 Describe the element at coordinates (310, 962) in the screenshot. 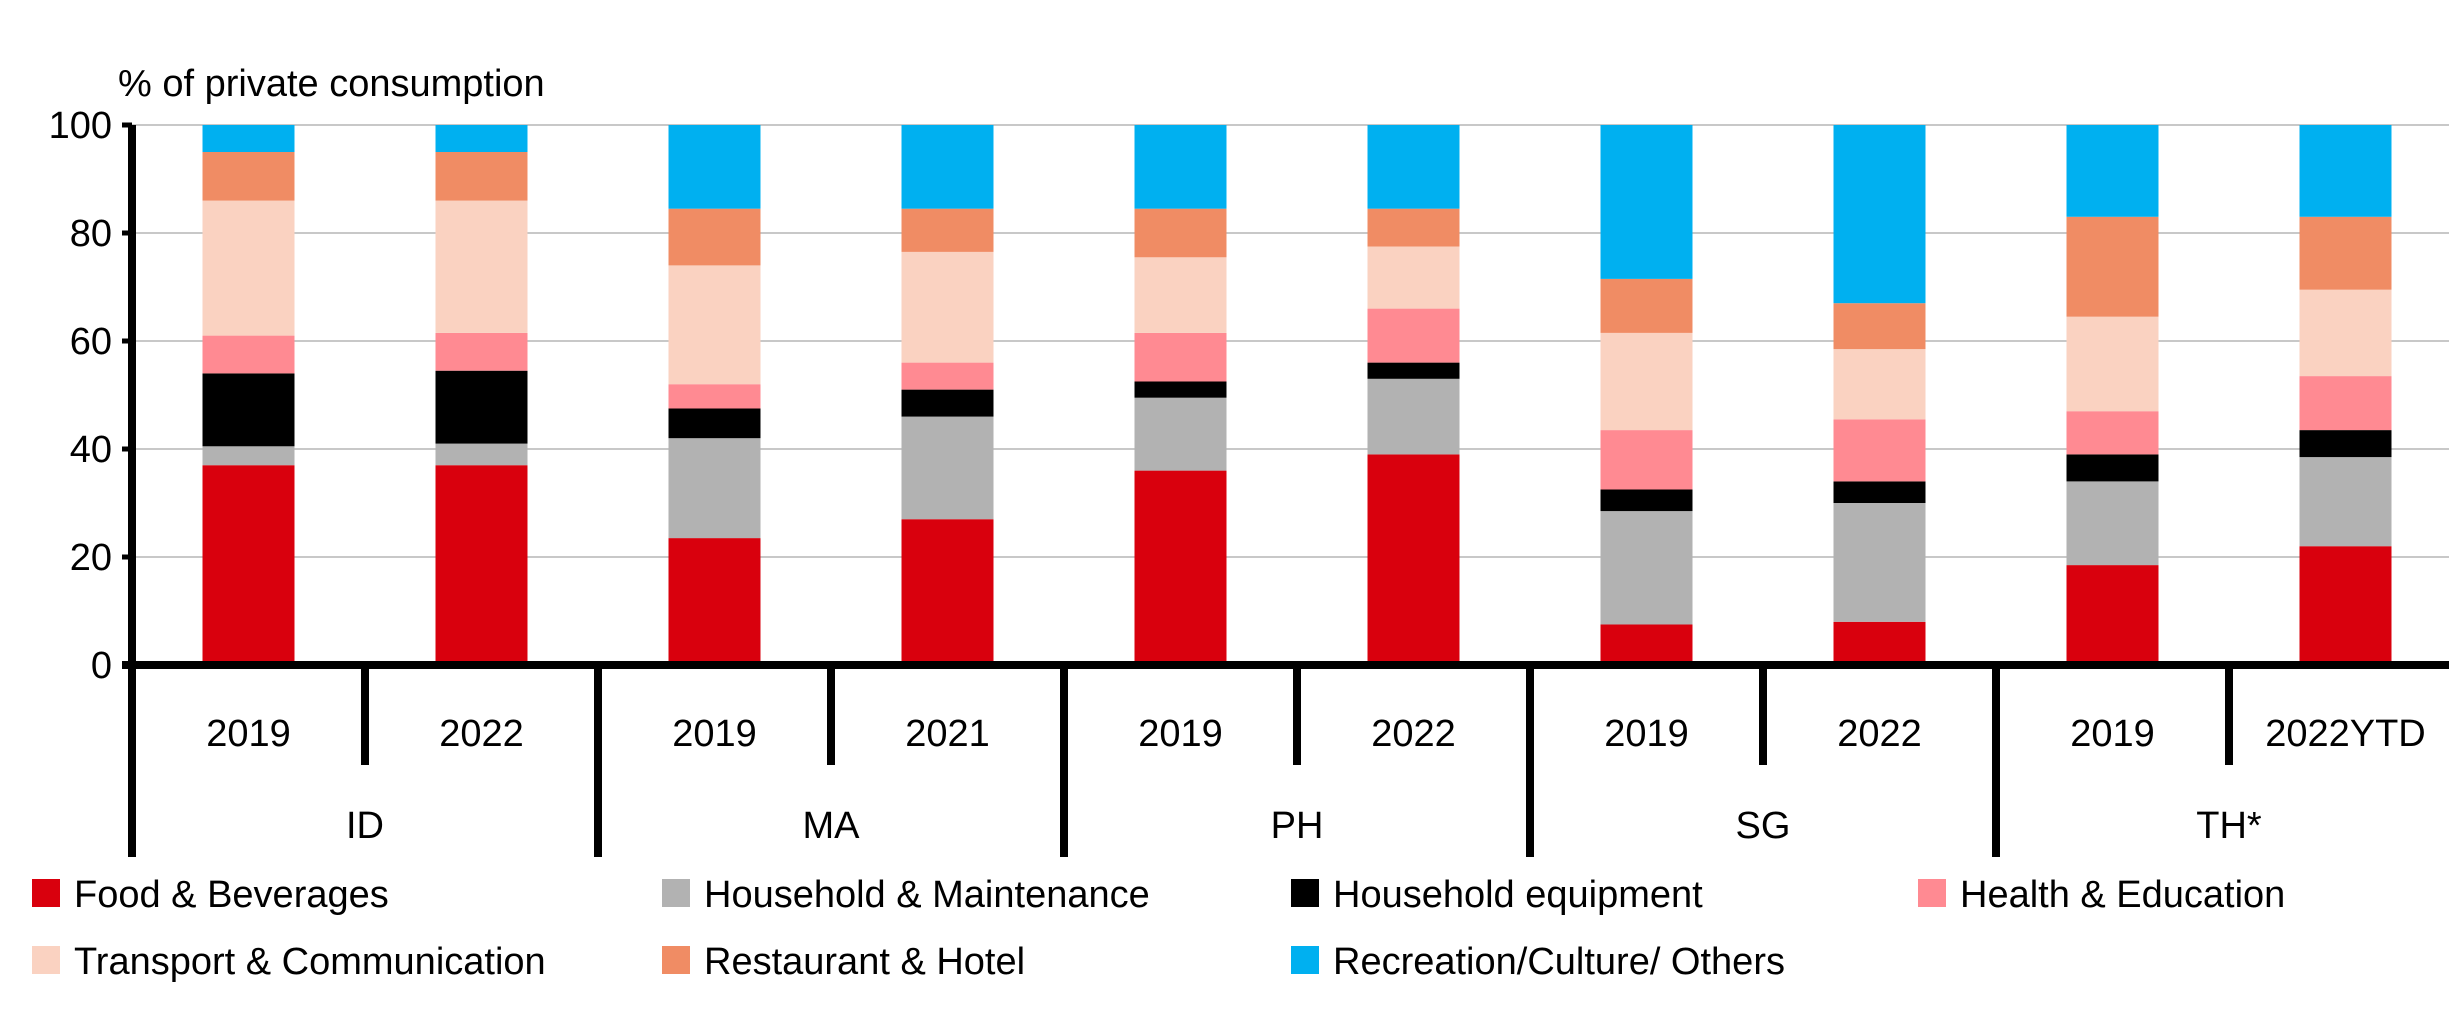

I see `legend-label: Transport & Communication` at that location.